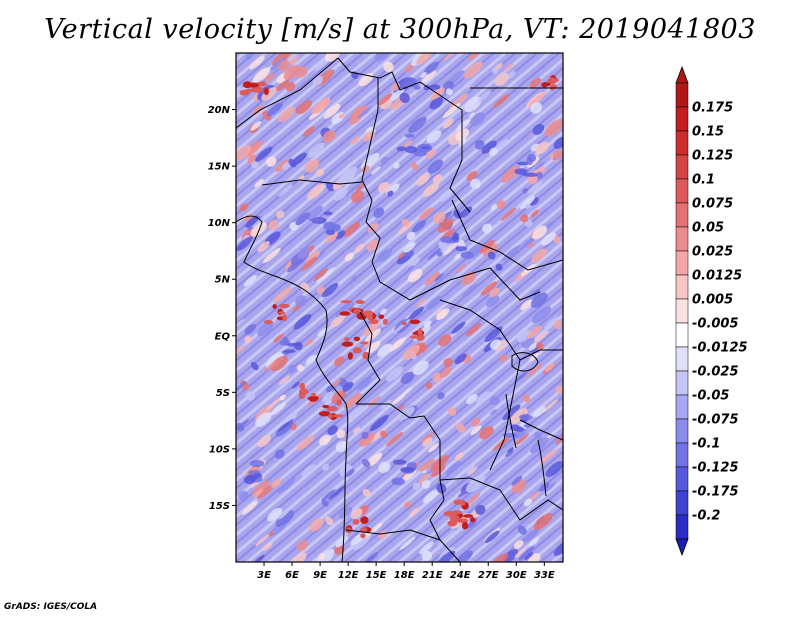 Image resolution: width=800 pixels, height=618 pixels. I want to click on lake-malawi, so click(542, 468).